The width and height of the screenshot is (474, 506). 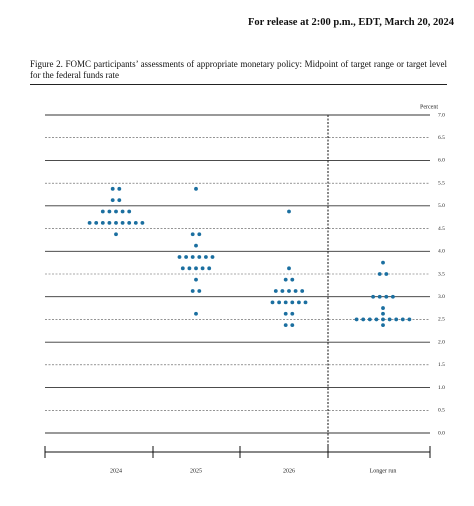 What do you see at coordinates (441, 433) in the screenshot?
I see `y-tick-label: 0.0` at bounding box center [441, 433].